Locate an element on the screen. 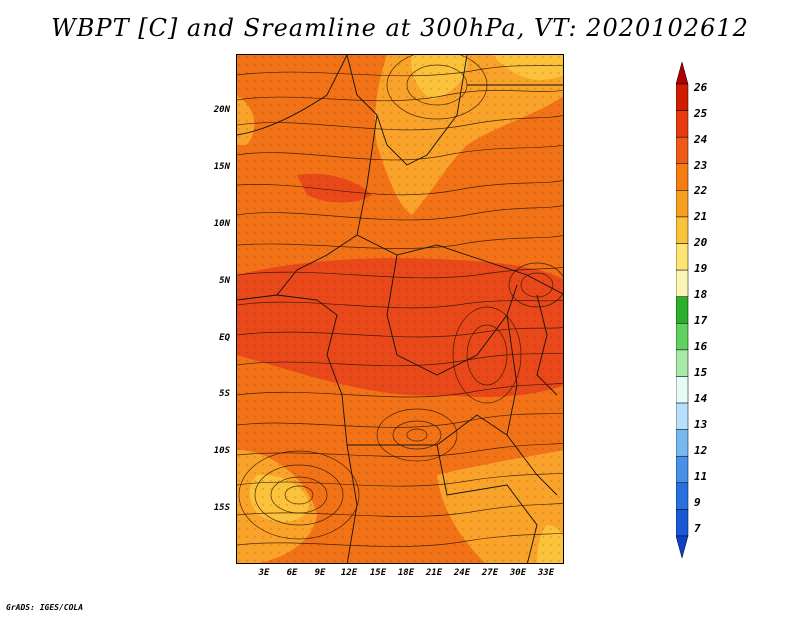 This screenshot has height=618, width=800. lat-label: 5S is located at coordinates (224, 394).